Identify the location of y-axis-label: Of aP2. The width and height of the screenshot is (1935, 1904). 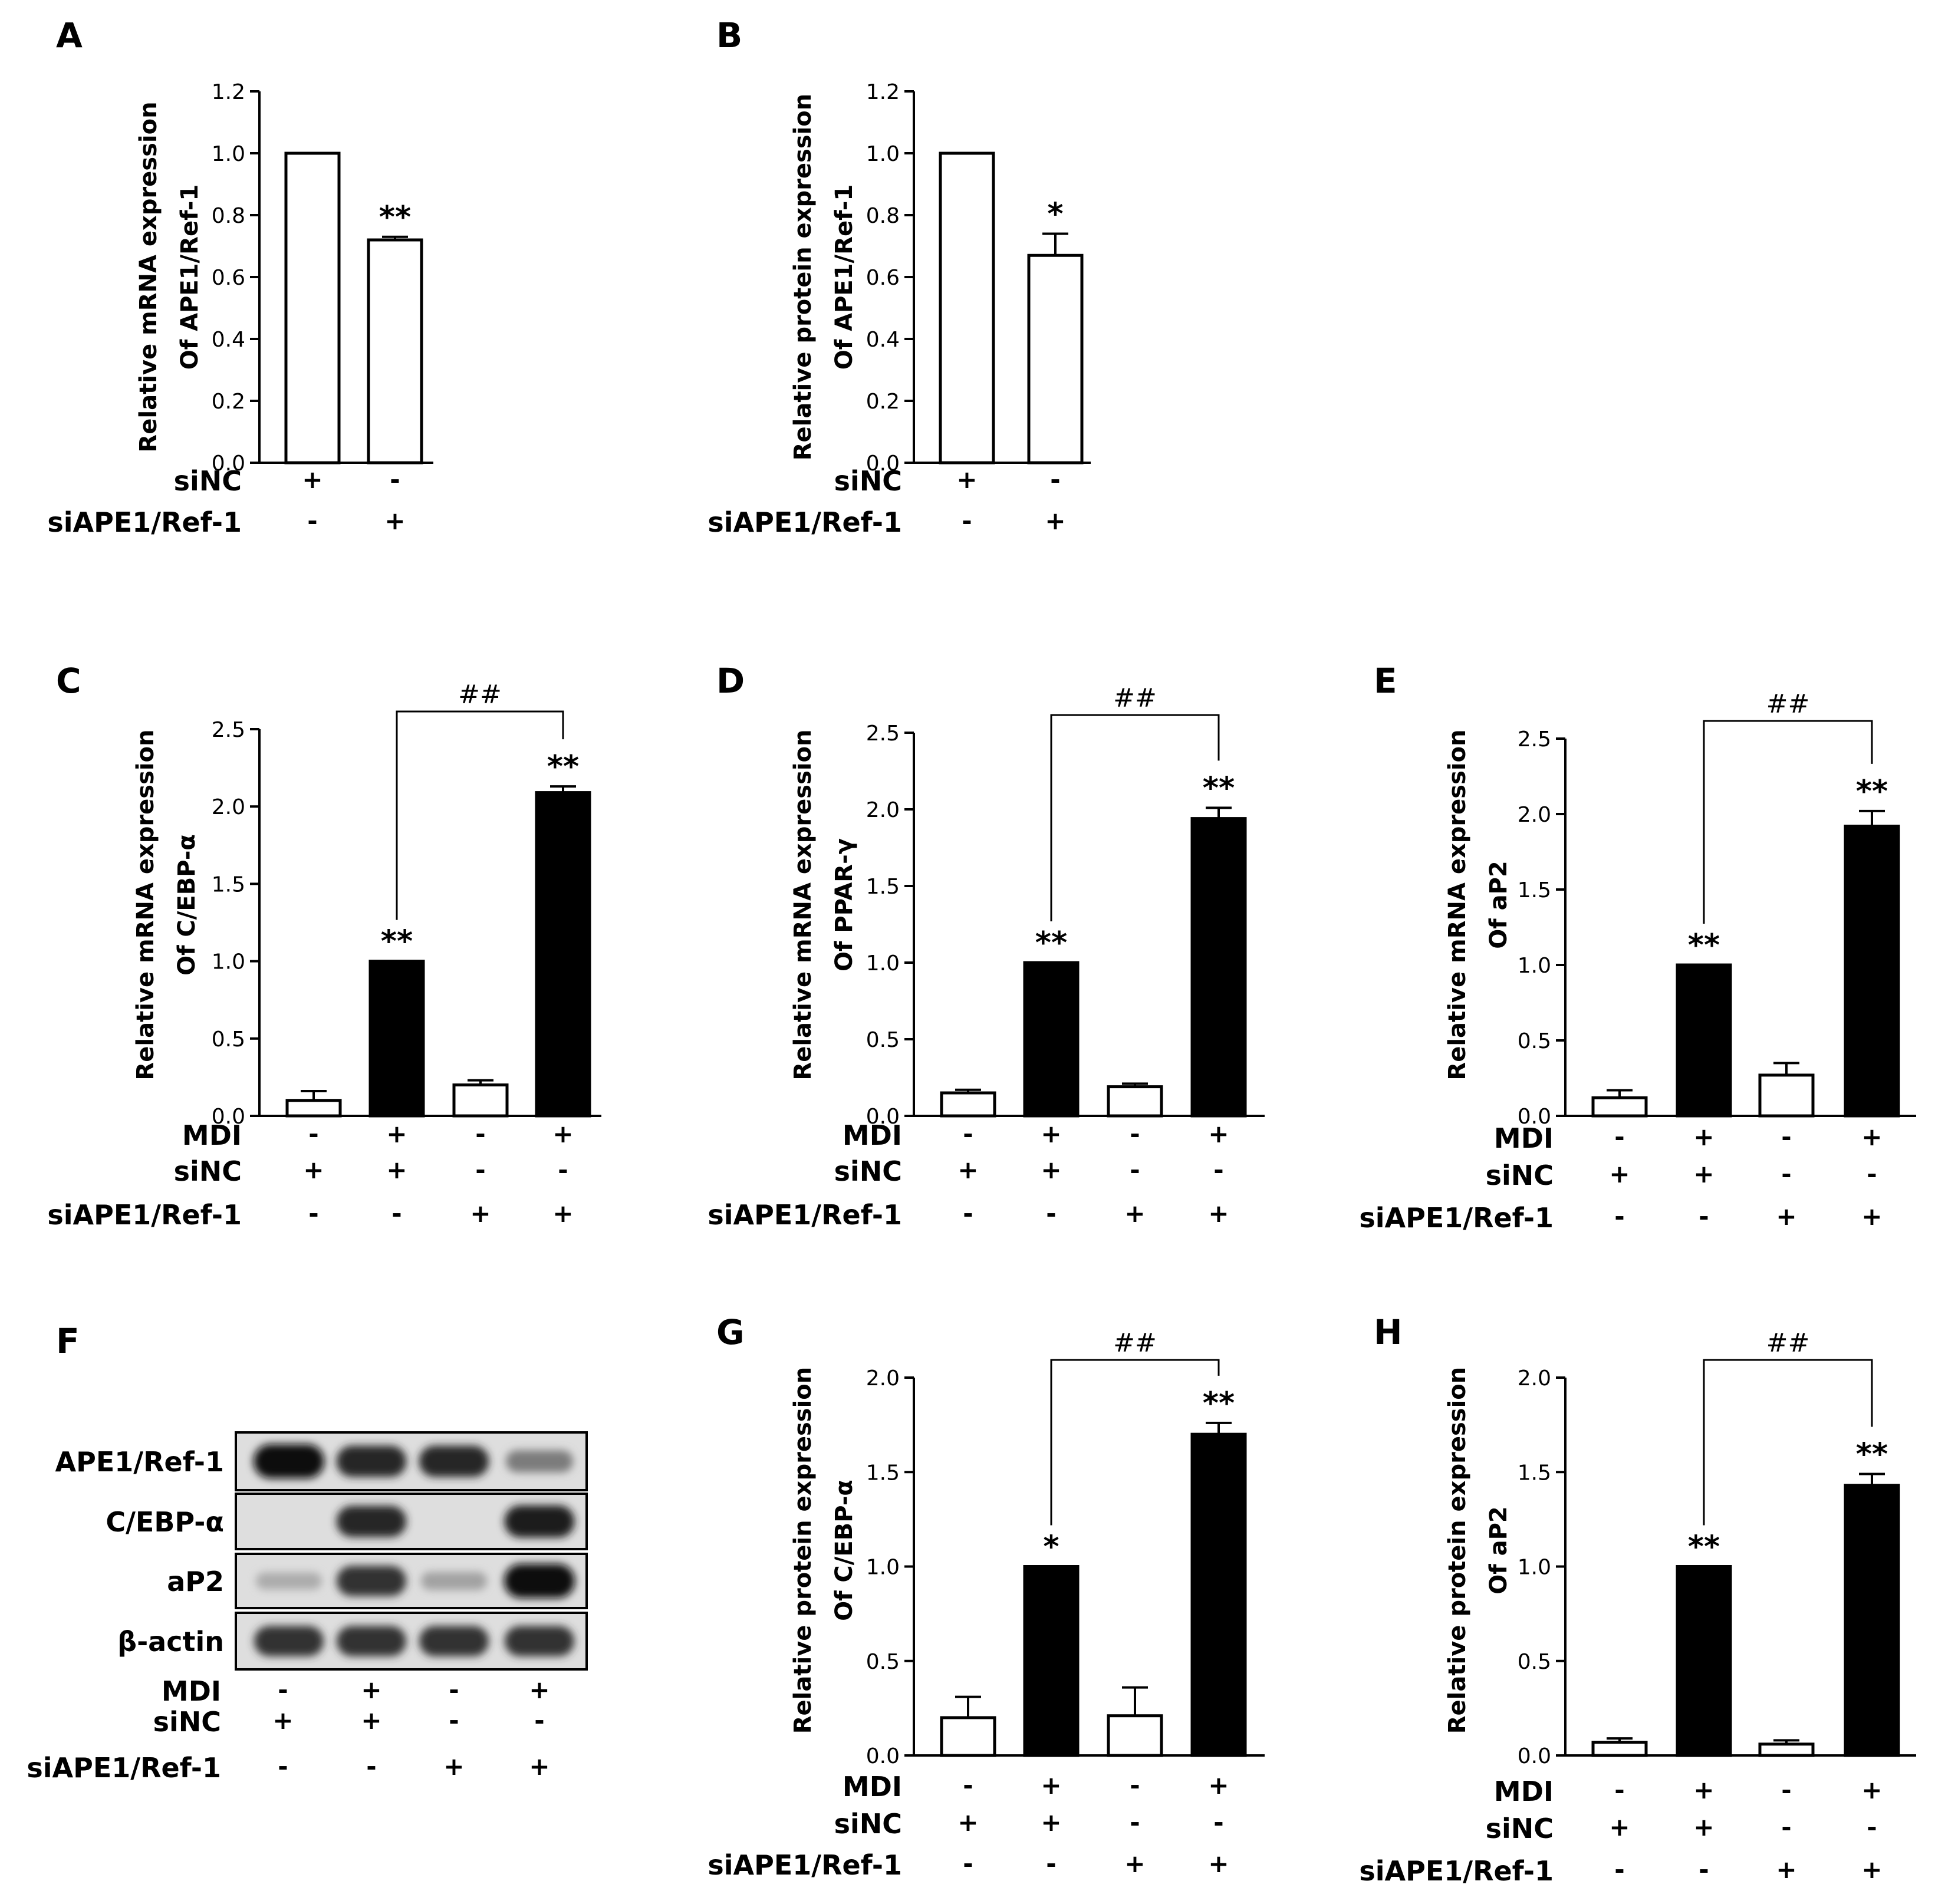
(1498, 1550).